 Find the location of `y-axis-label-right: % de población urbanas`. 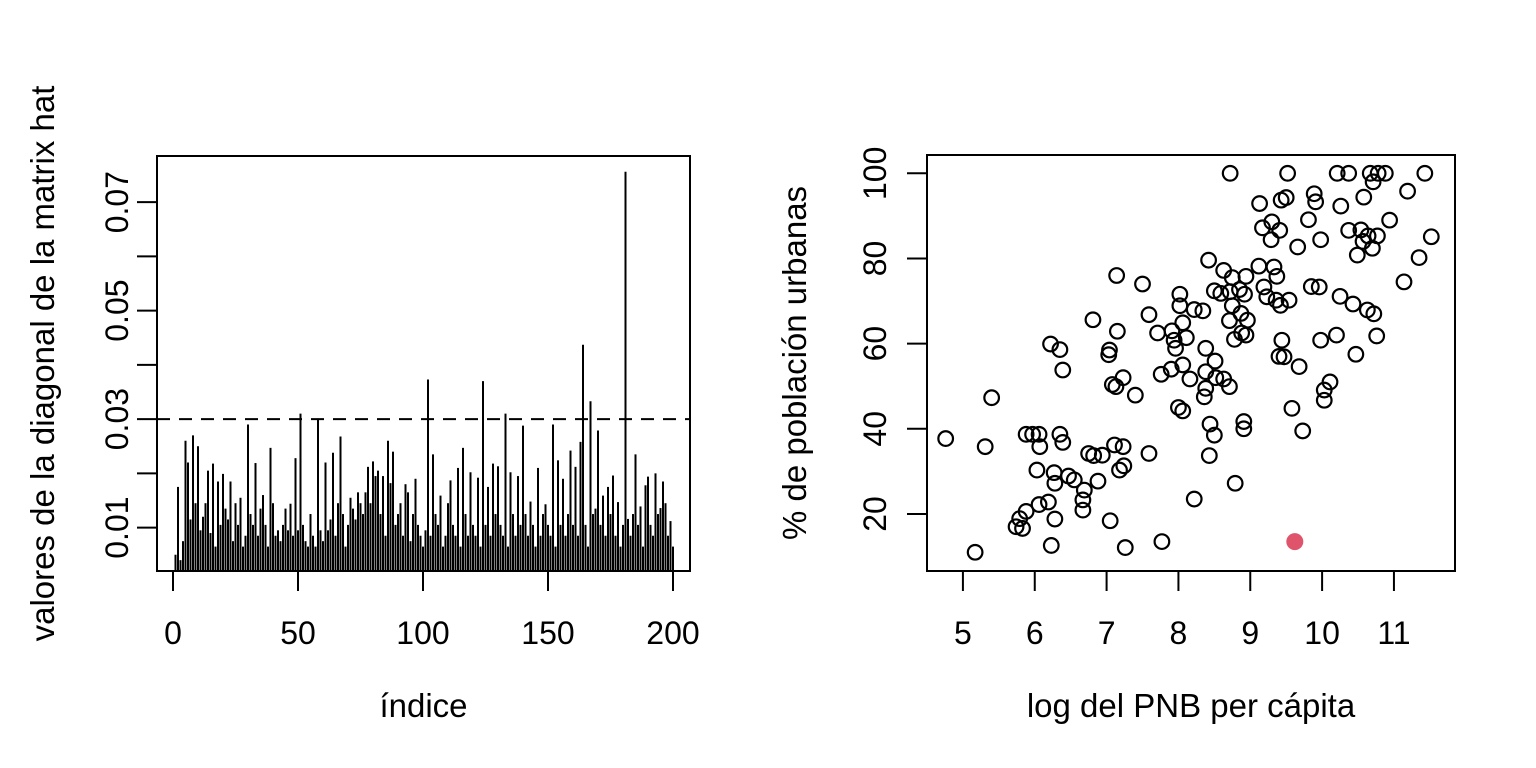

y-axis-label-right: % de población urbanas is located at coordinates (794, 363).